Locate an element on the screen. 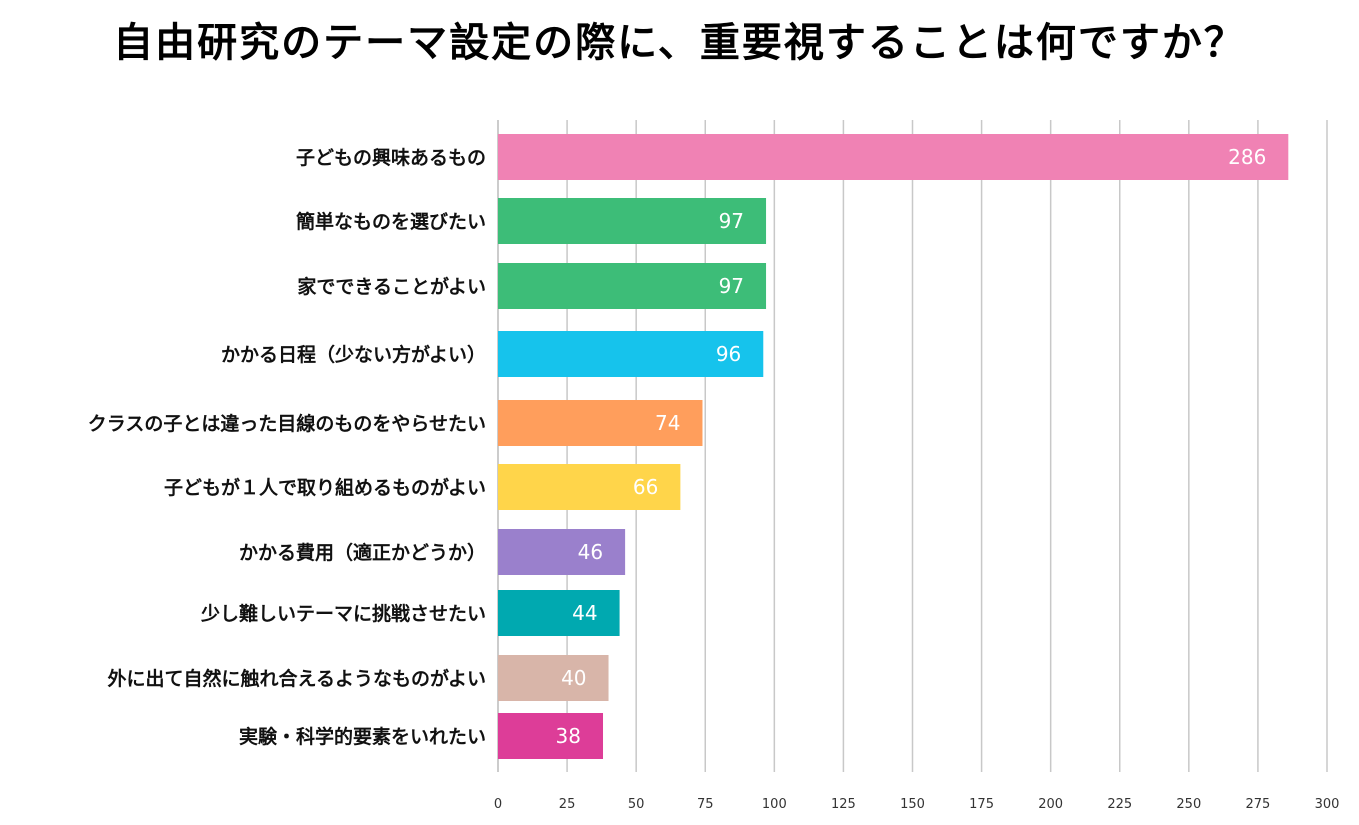 The image size is (1359, 825). x-tick-label: 200 is located at coordinates (1050, 804).